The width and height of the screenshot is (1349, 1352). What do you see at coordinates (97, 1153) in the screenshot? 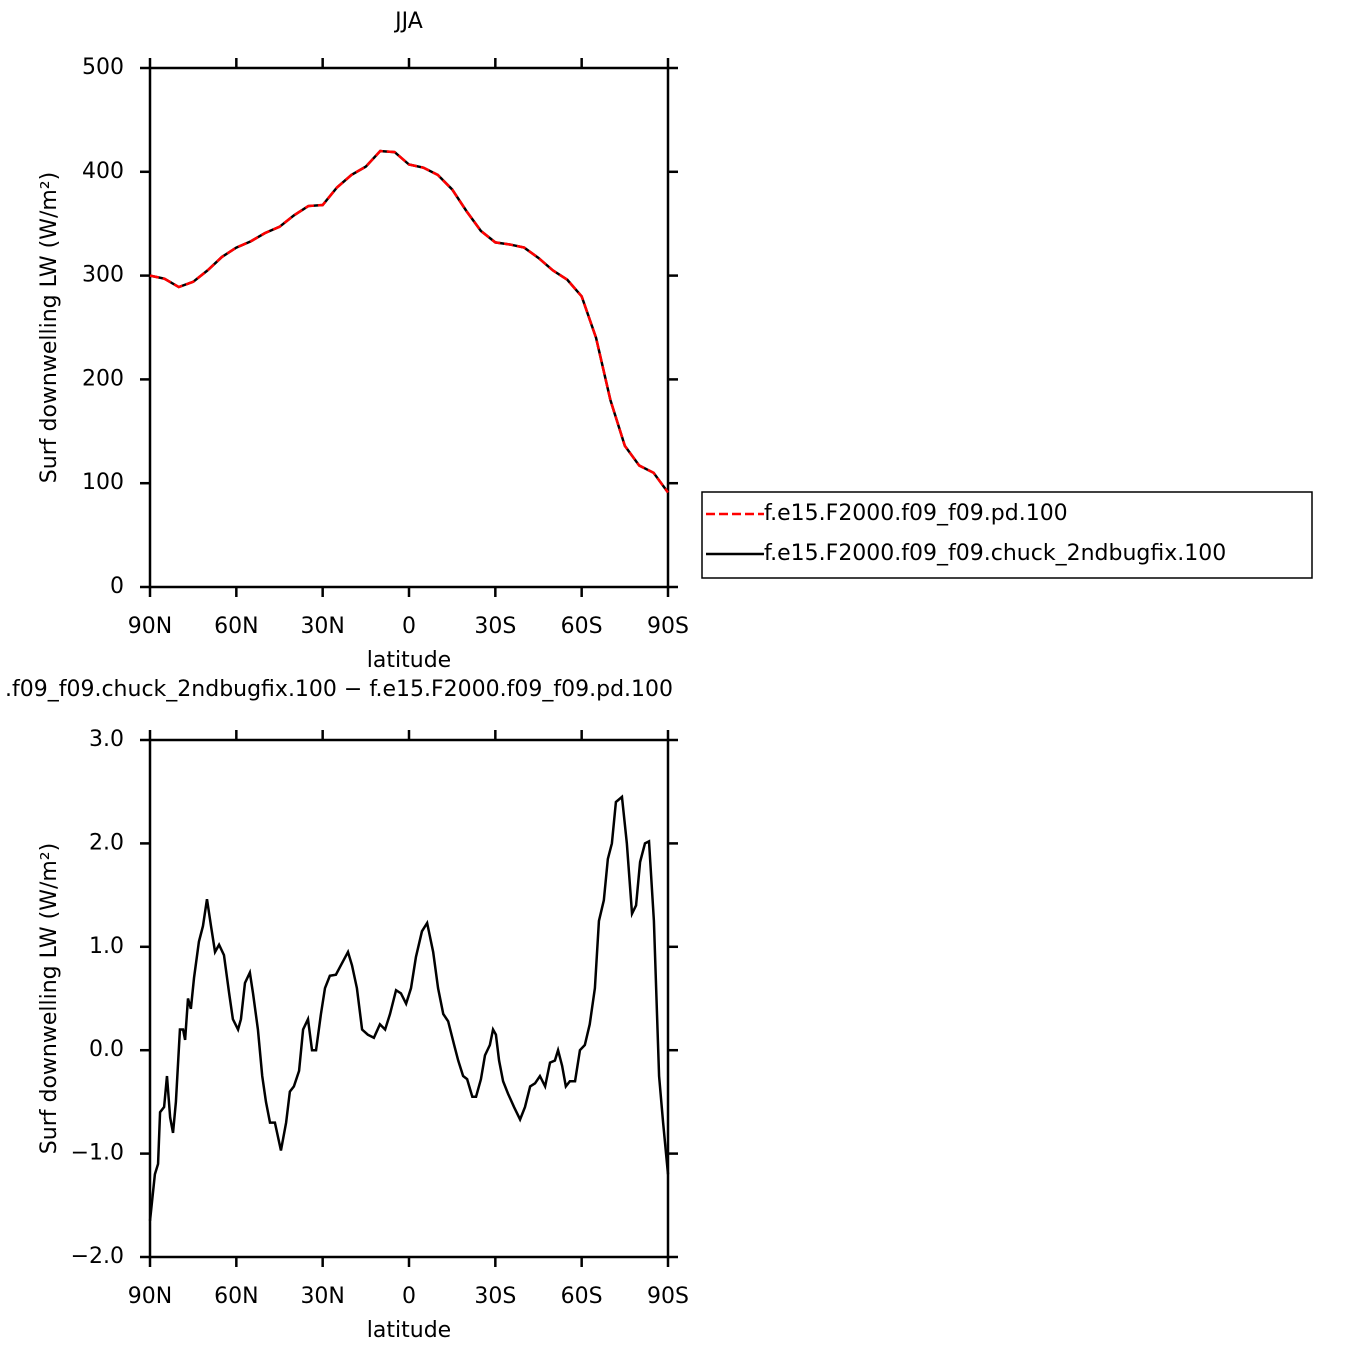
I see `y-tick-label: −1.0` at bounding box center [97, 1153].